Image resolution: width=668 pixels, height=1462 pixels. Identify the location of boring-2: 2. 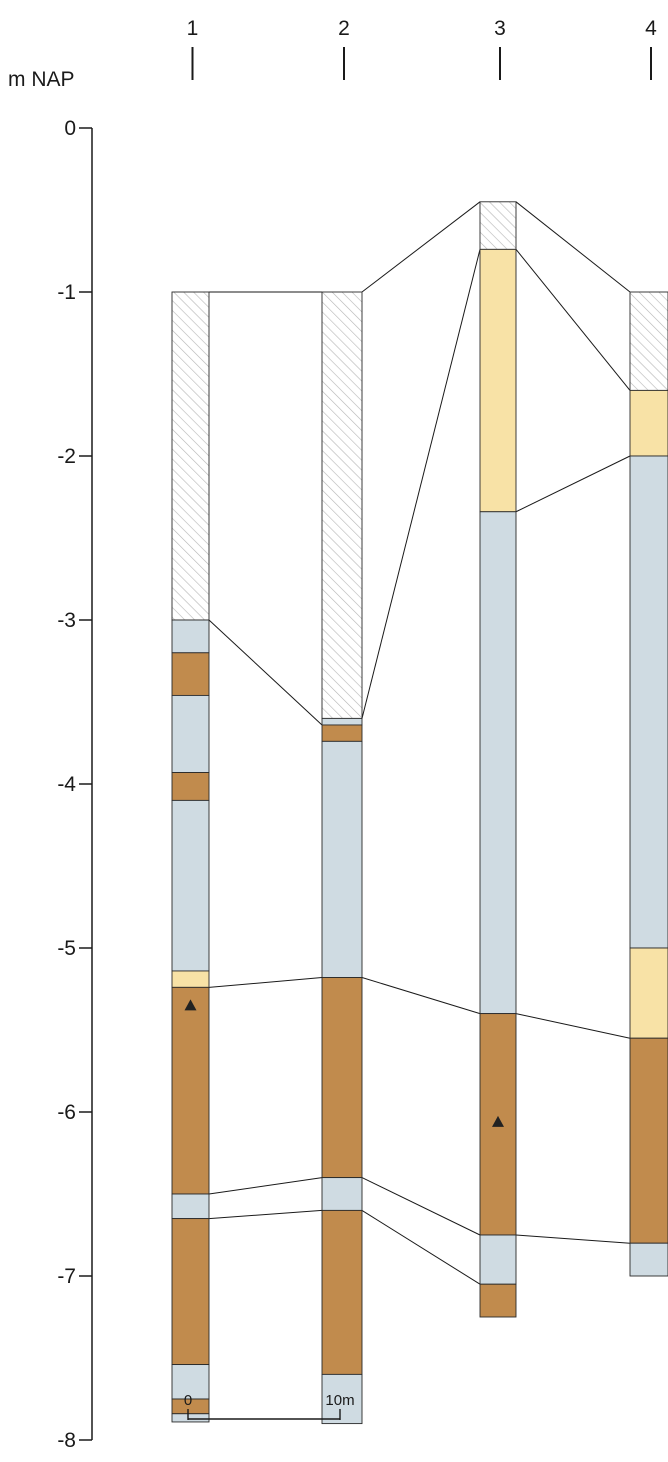
(342, 721).